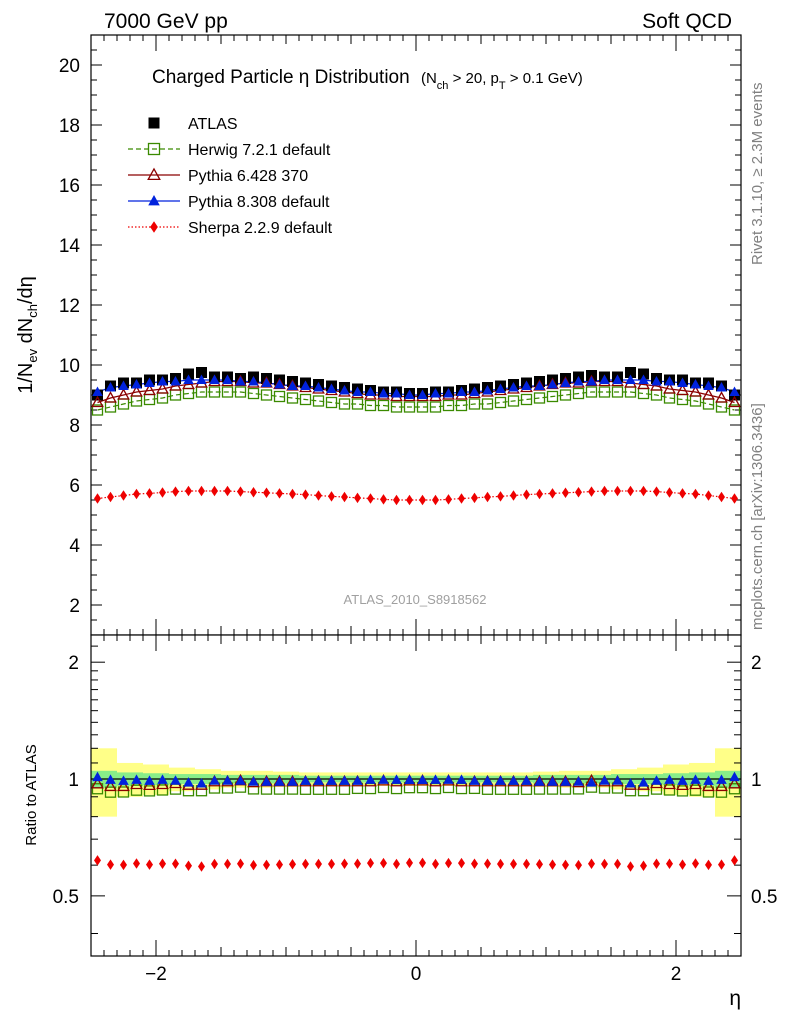  What do you see at coordinates (69, 306) in the screenshot?
I see `main-ytick-label: 12` at bounding box center [69, 306].